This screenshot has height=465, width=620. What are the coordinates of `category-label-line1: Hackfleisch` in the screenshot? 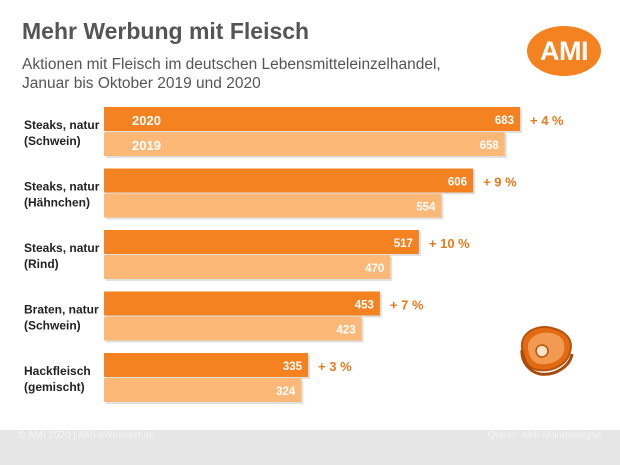 It's located at (57, 371).